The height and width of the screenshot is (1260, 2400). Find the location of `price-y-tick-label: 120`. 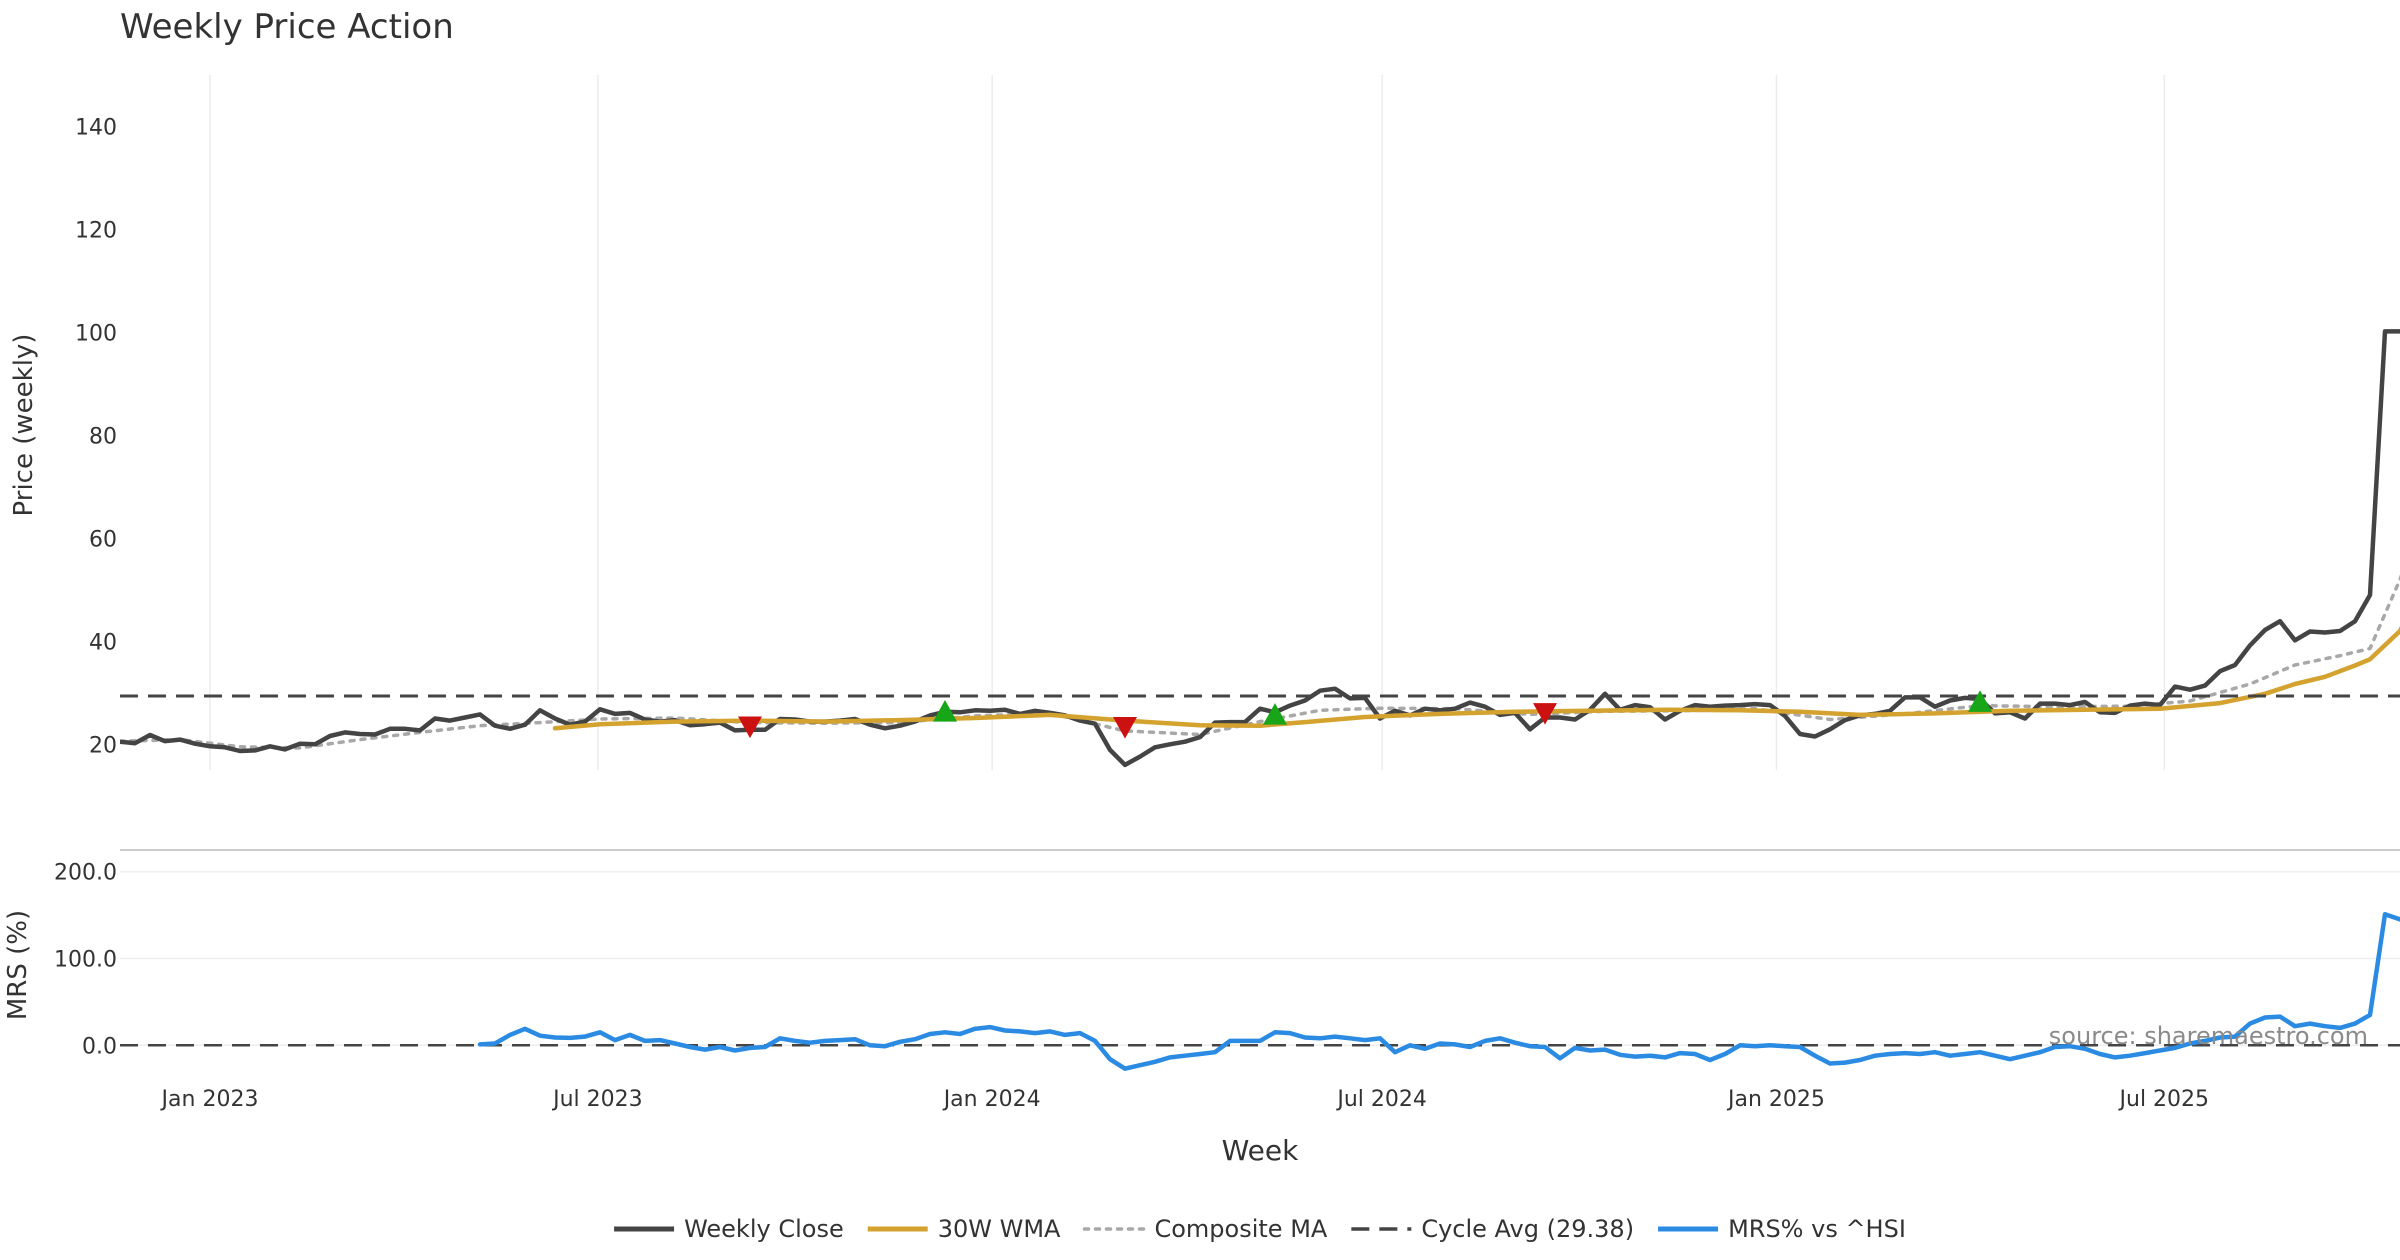

price-y-tick-label: 120 is located at coordinates (96, 230).